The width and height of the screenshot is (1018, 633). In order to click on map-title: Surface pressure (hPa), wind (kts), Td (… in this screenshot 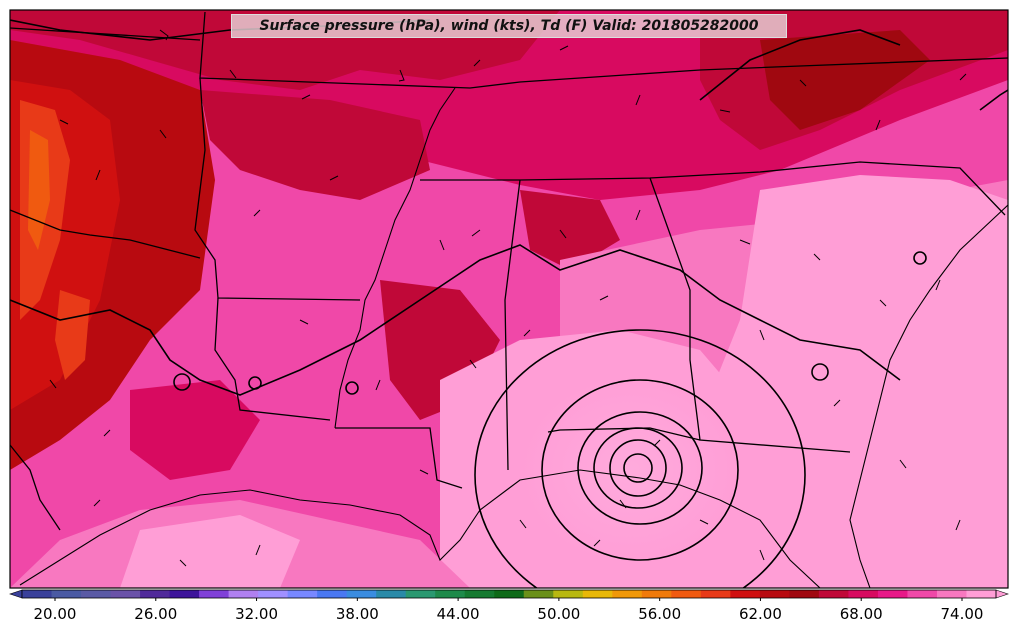, I will do `click(509, 26)`.